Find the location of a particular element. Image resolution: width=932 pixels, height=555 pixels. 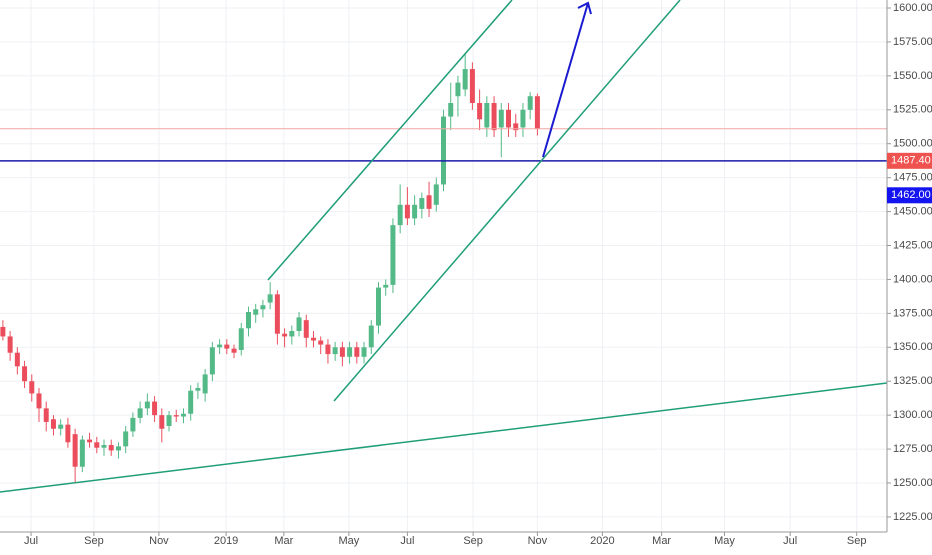

price-label: 1462.00 is located at coordinates (911, 195).